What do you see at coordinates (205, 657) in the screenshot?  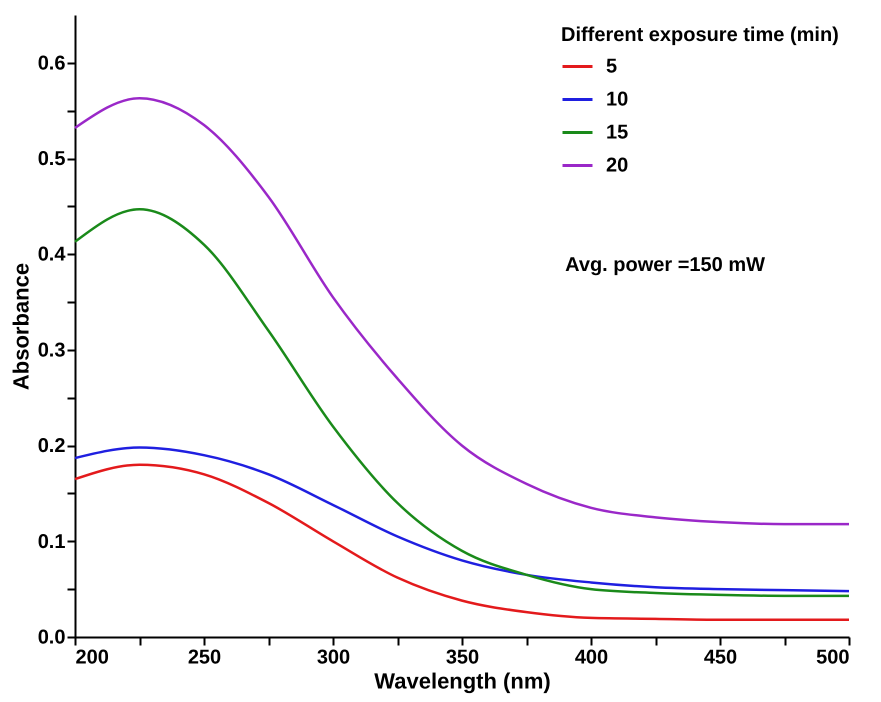 I see `x-tick-label: 250` at bounding box center [205, 657].